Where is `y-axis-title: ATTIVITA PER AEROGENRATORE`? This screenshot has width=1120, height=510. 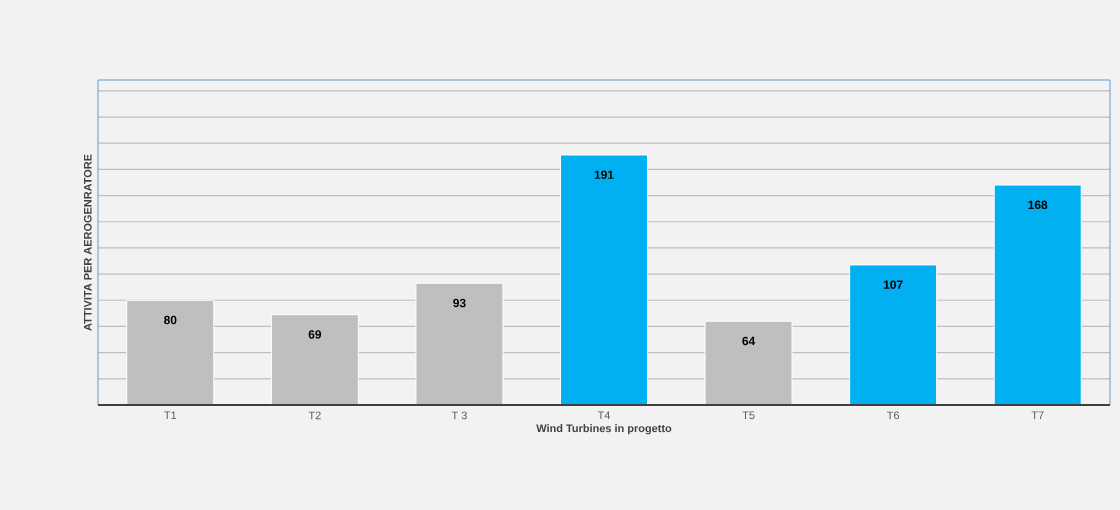
y-axis-title: ATTIVITA PER AEROGENRATORE is located at coordinates (87, 242).